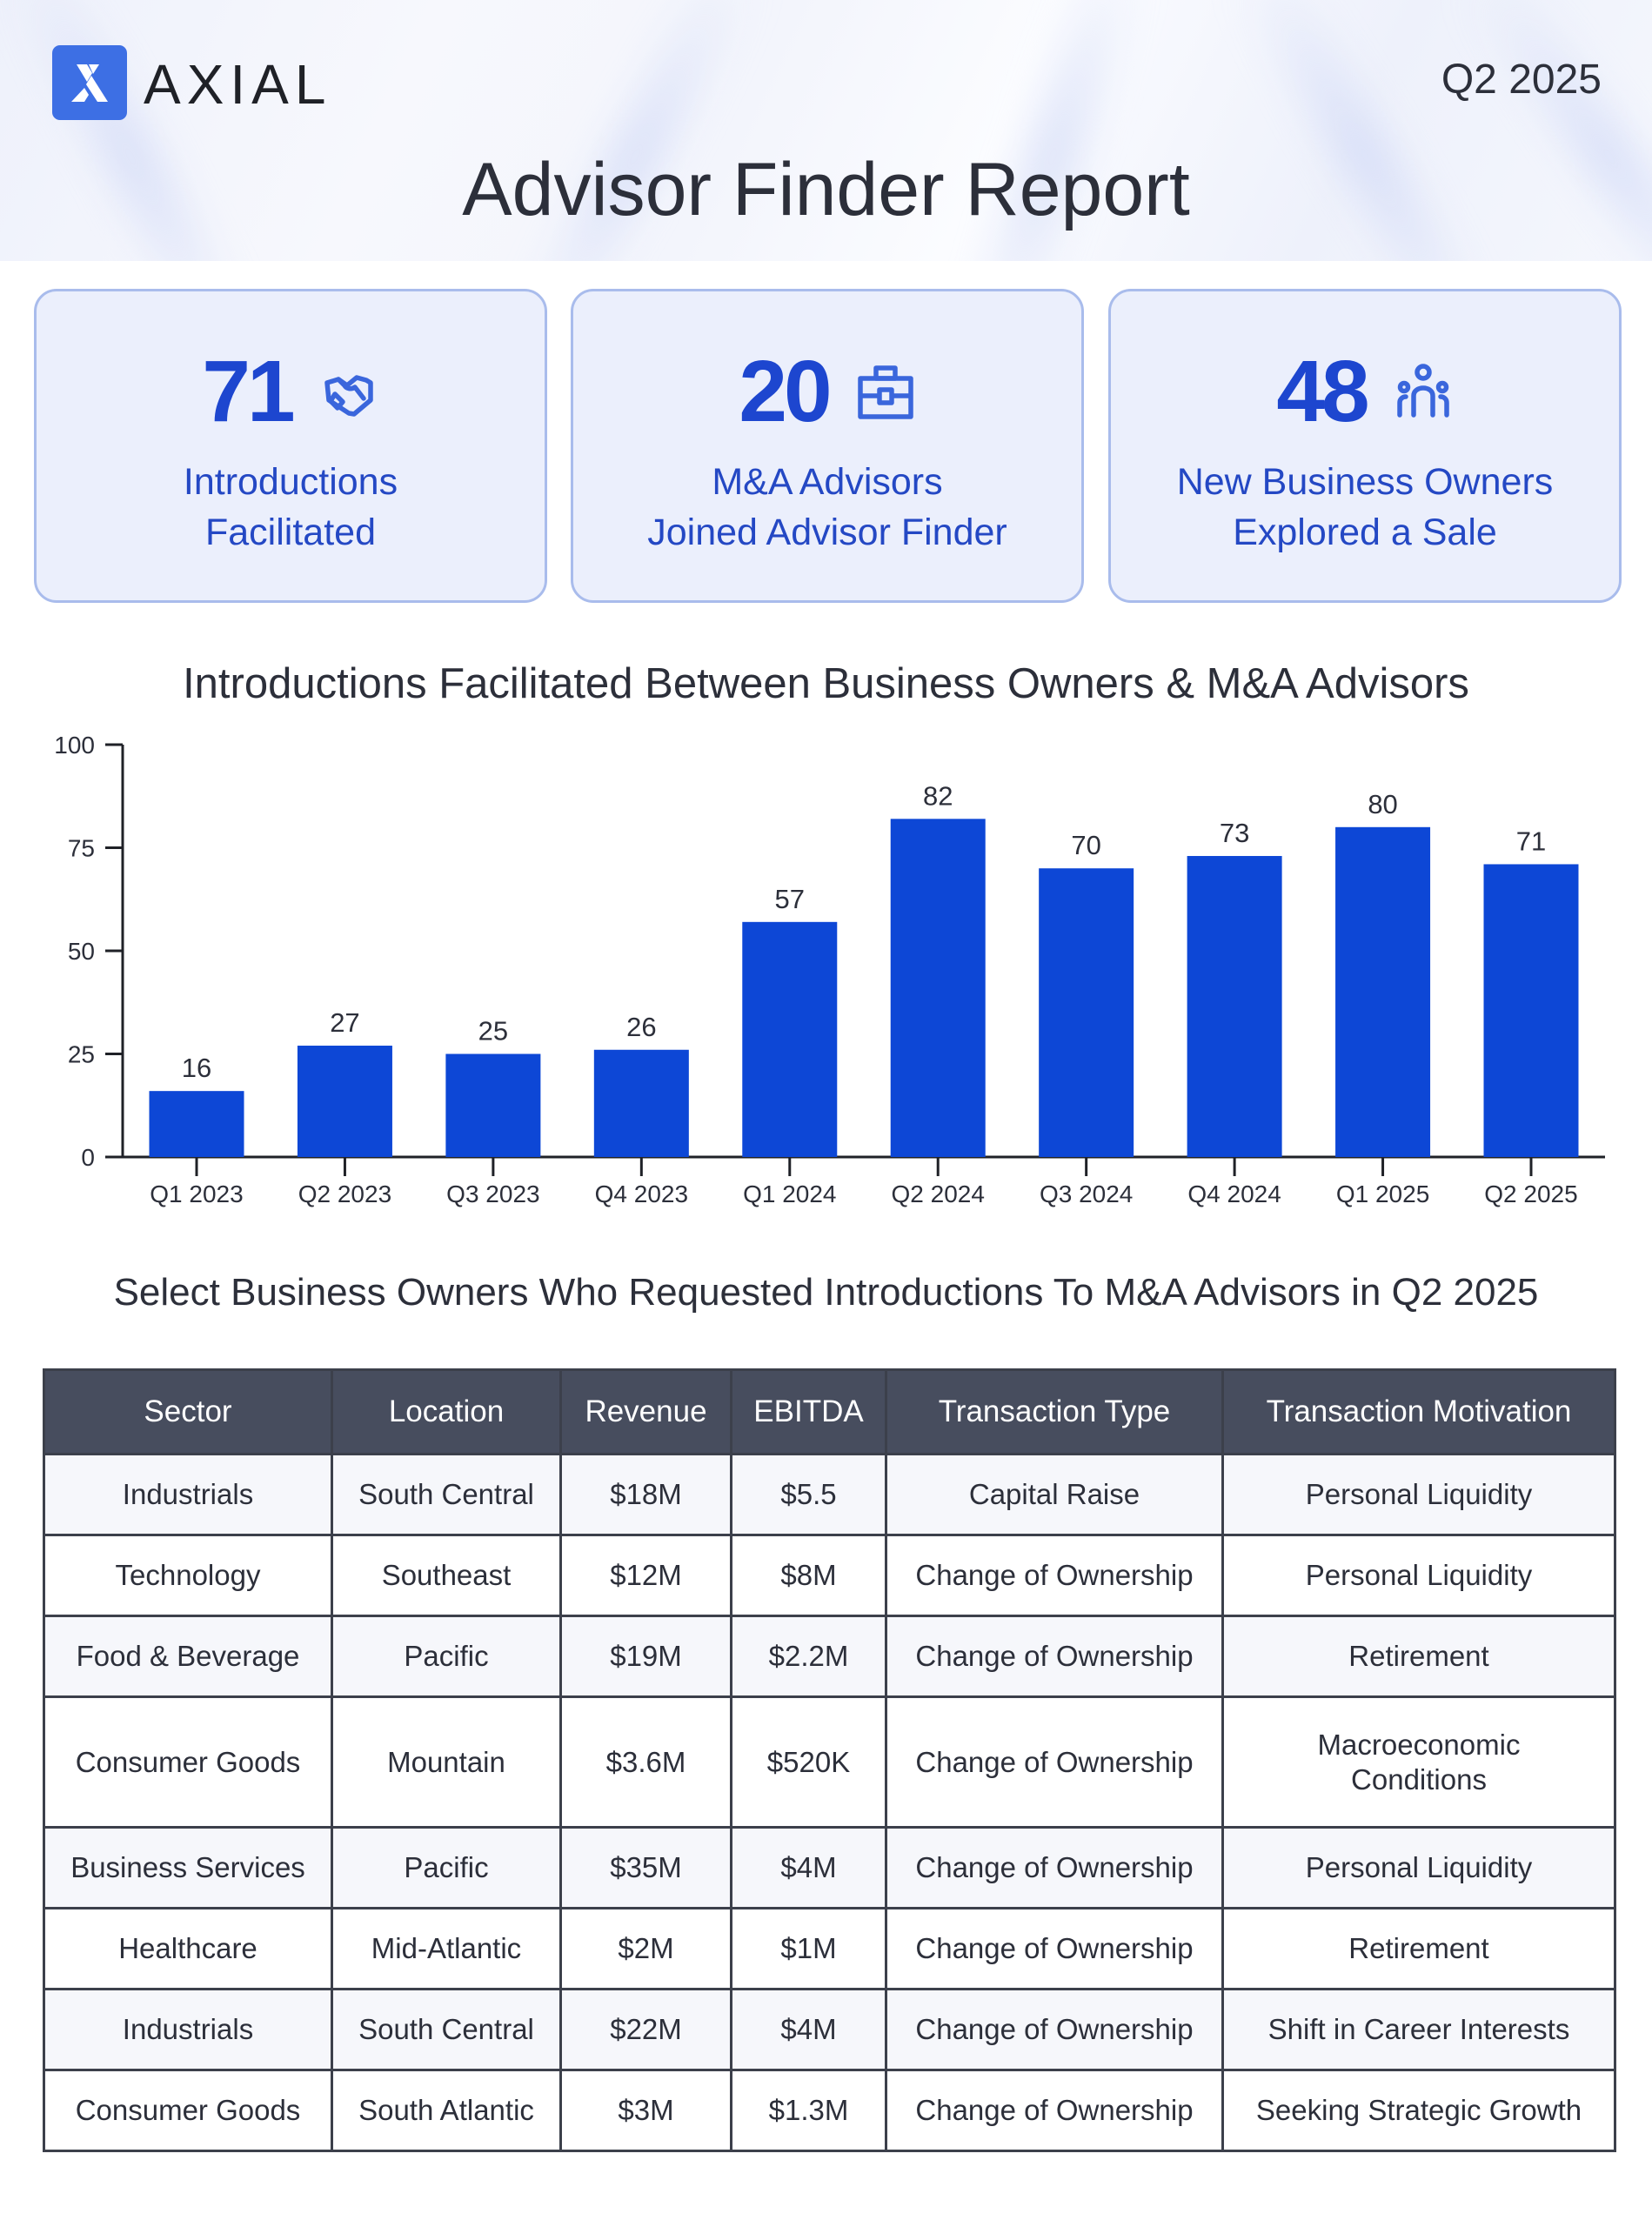 Image resolution: width=1652 pixels, height=2227 pixels. I want to click on cell-revenue: $3.6M, so click(645, 1762).